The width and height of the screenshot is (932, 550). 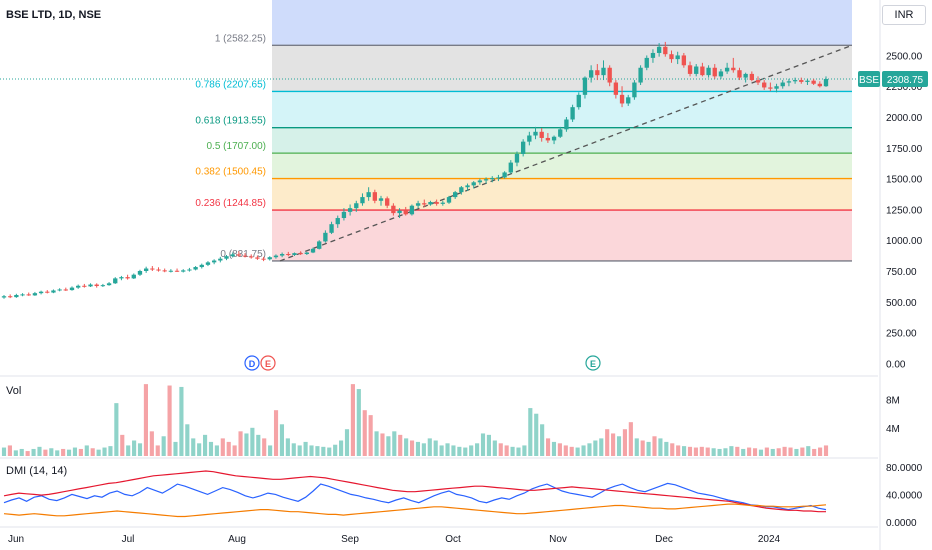 I want to click on x-axis-label: Jul, so click(x=128, y=539).